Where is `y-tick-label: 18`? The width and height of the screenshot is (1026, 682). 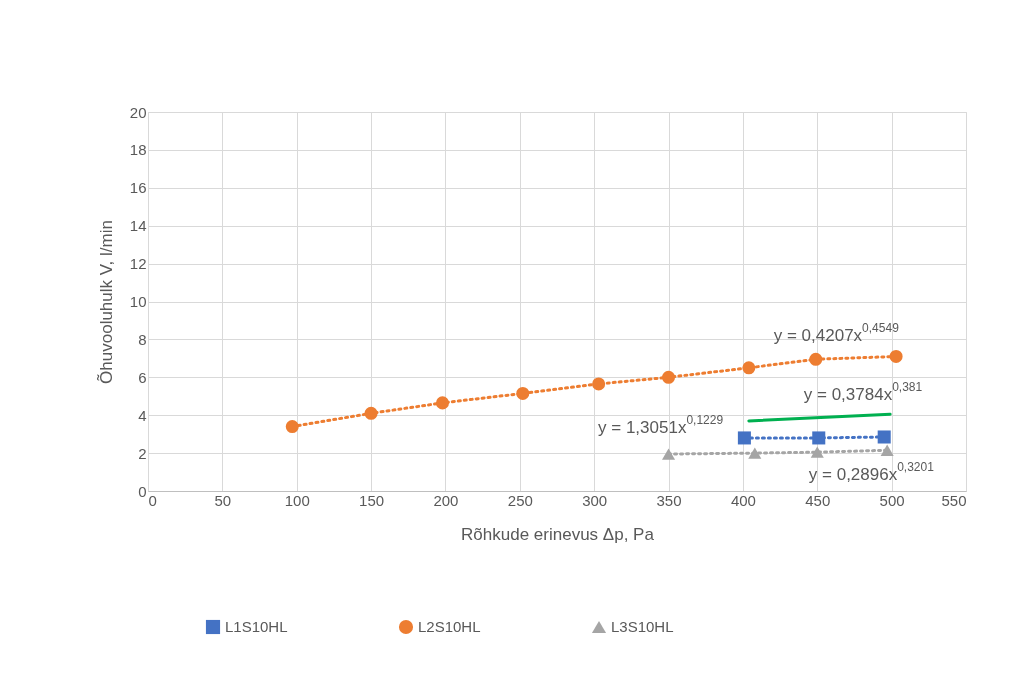
y-tick-label: 18 is located at coordinates (138, 150).